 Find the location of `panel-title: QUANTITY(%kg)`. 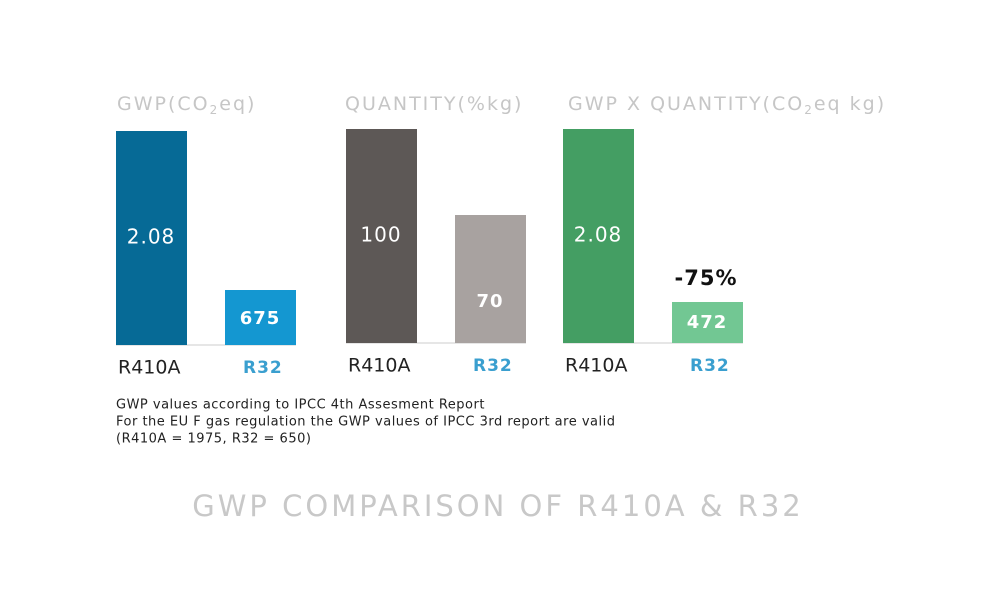

panel-title: QUANTITY(%kg) is located at coordinates (434, 104).